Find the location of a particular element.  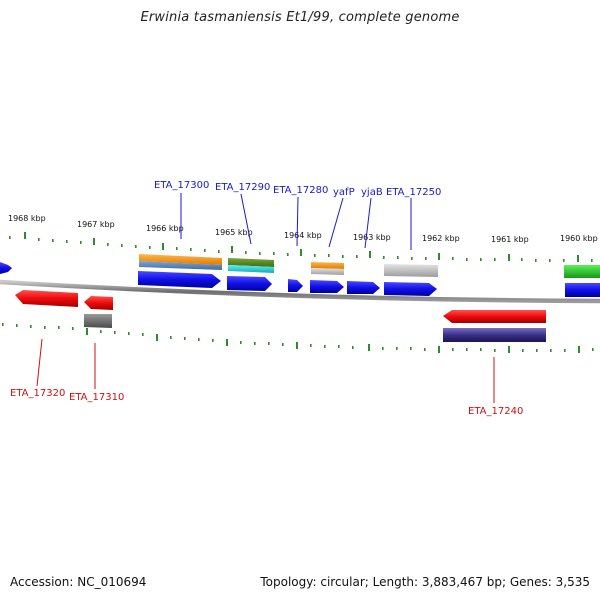

upper-tick-band is located at coordinates (301, 247).